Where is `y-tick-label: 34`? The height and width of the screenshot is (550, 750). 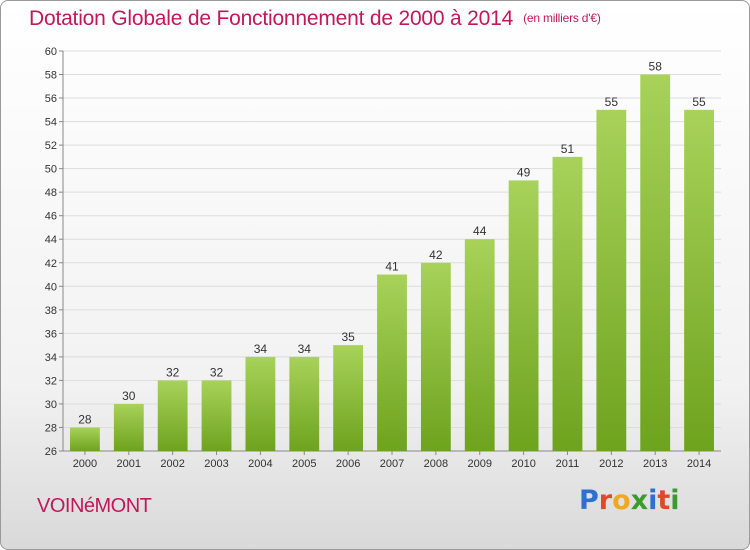 y-tick-label: 34 is located at coordinates (51, 358).